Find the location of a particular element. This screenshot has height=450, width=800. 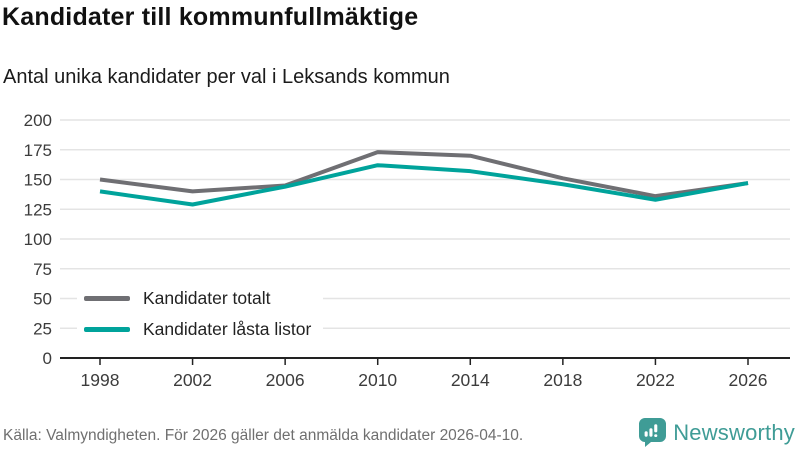

exclamation-dot is located at coordinates (656, 435).